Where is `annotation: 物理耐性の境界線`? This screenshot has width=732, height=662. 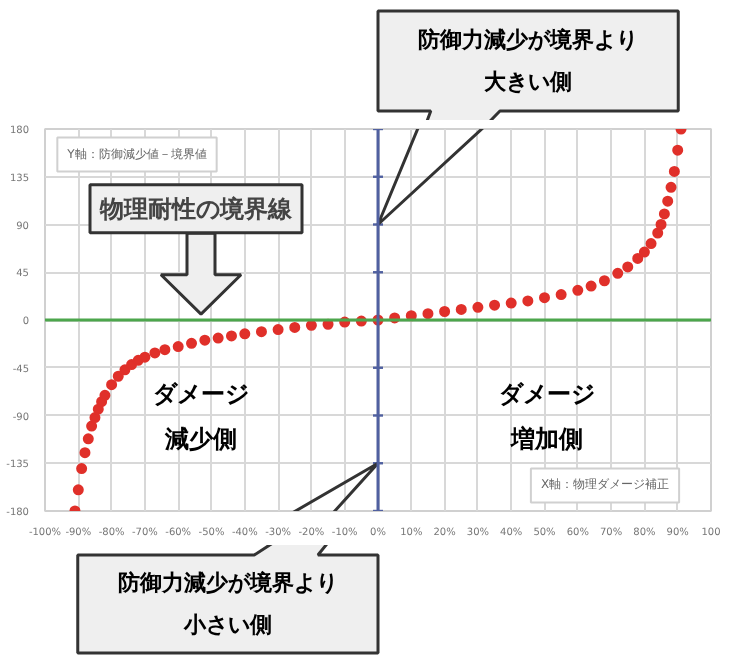
annotation: 物理耐性の境界線 is located at coordinates (196, 208).